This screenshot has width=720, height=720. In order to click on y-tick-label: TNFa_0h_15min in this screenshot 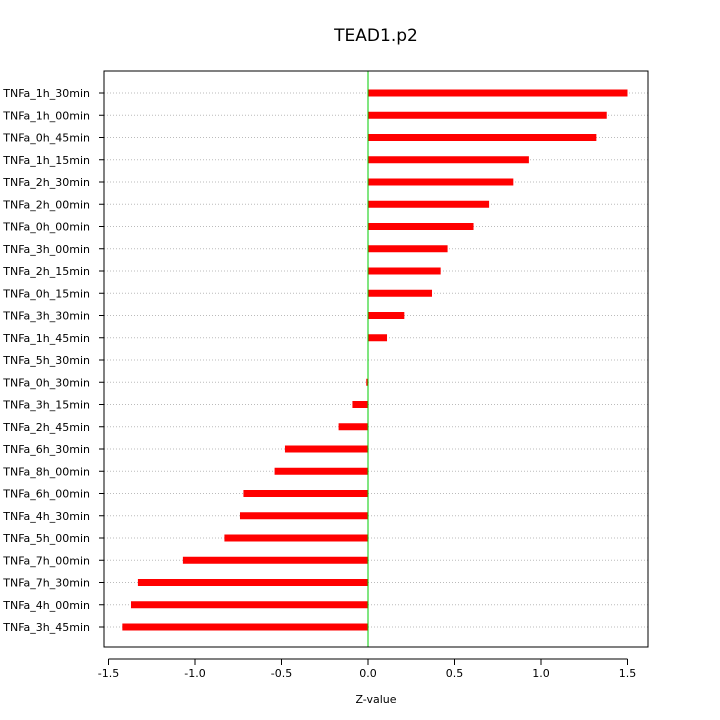, I will do `click(46, 293)`.